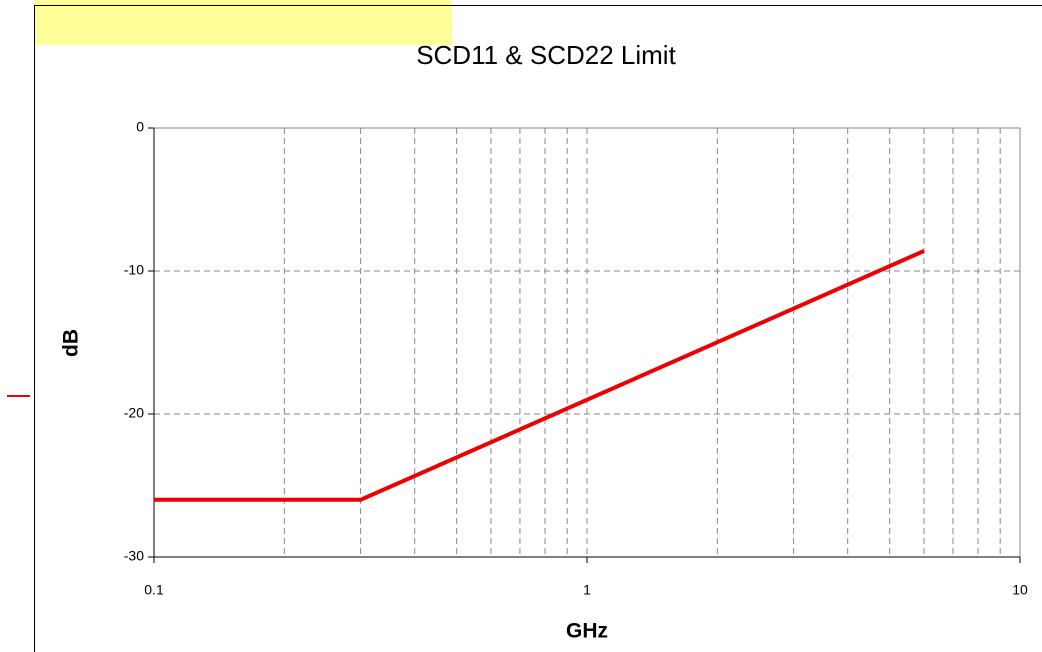 Image resolution: width=1042 pixels, height=652 pixels. I want to click on chart-title: SCD11 & SCD22 Limit, so click(546, 55).